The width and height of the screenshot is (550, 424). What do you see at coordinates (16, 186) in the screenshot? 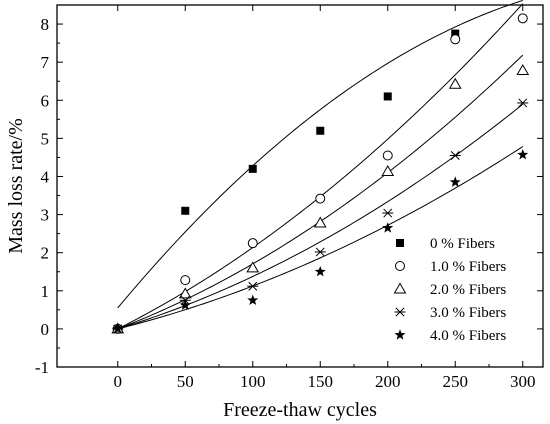
I see `y-axis-title: Mass loss rate/%` at bounding box center [16, 186].